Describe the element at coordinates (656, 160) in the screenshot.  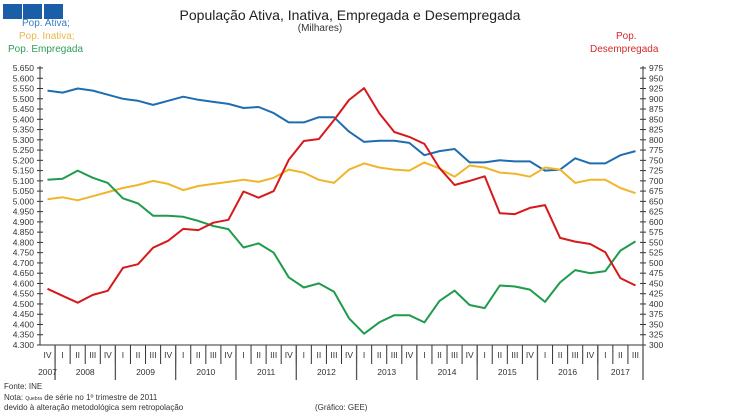
I see `right-tick-label: 750` at that location.